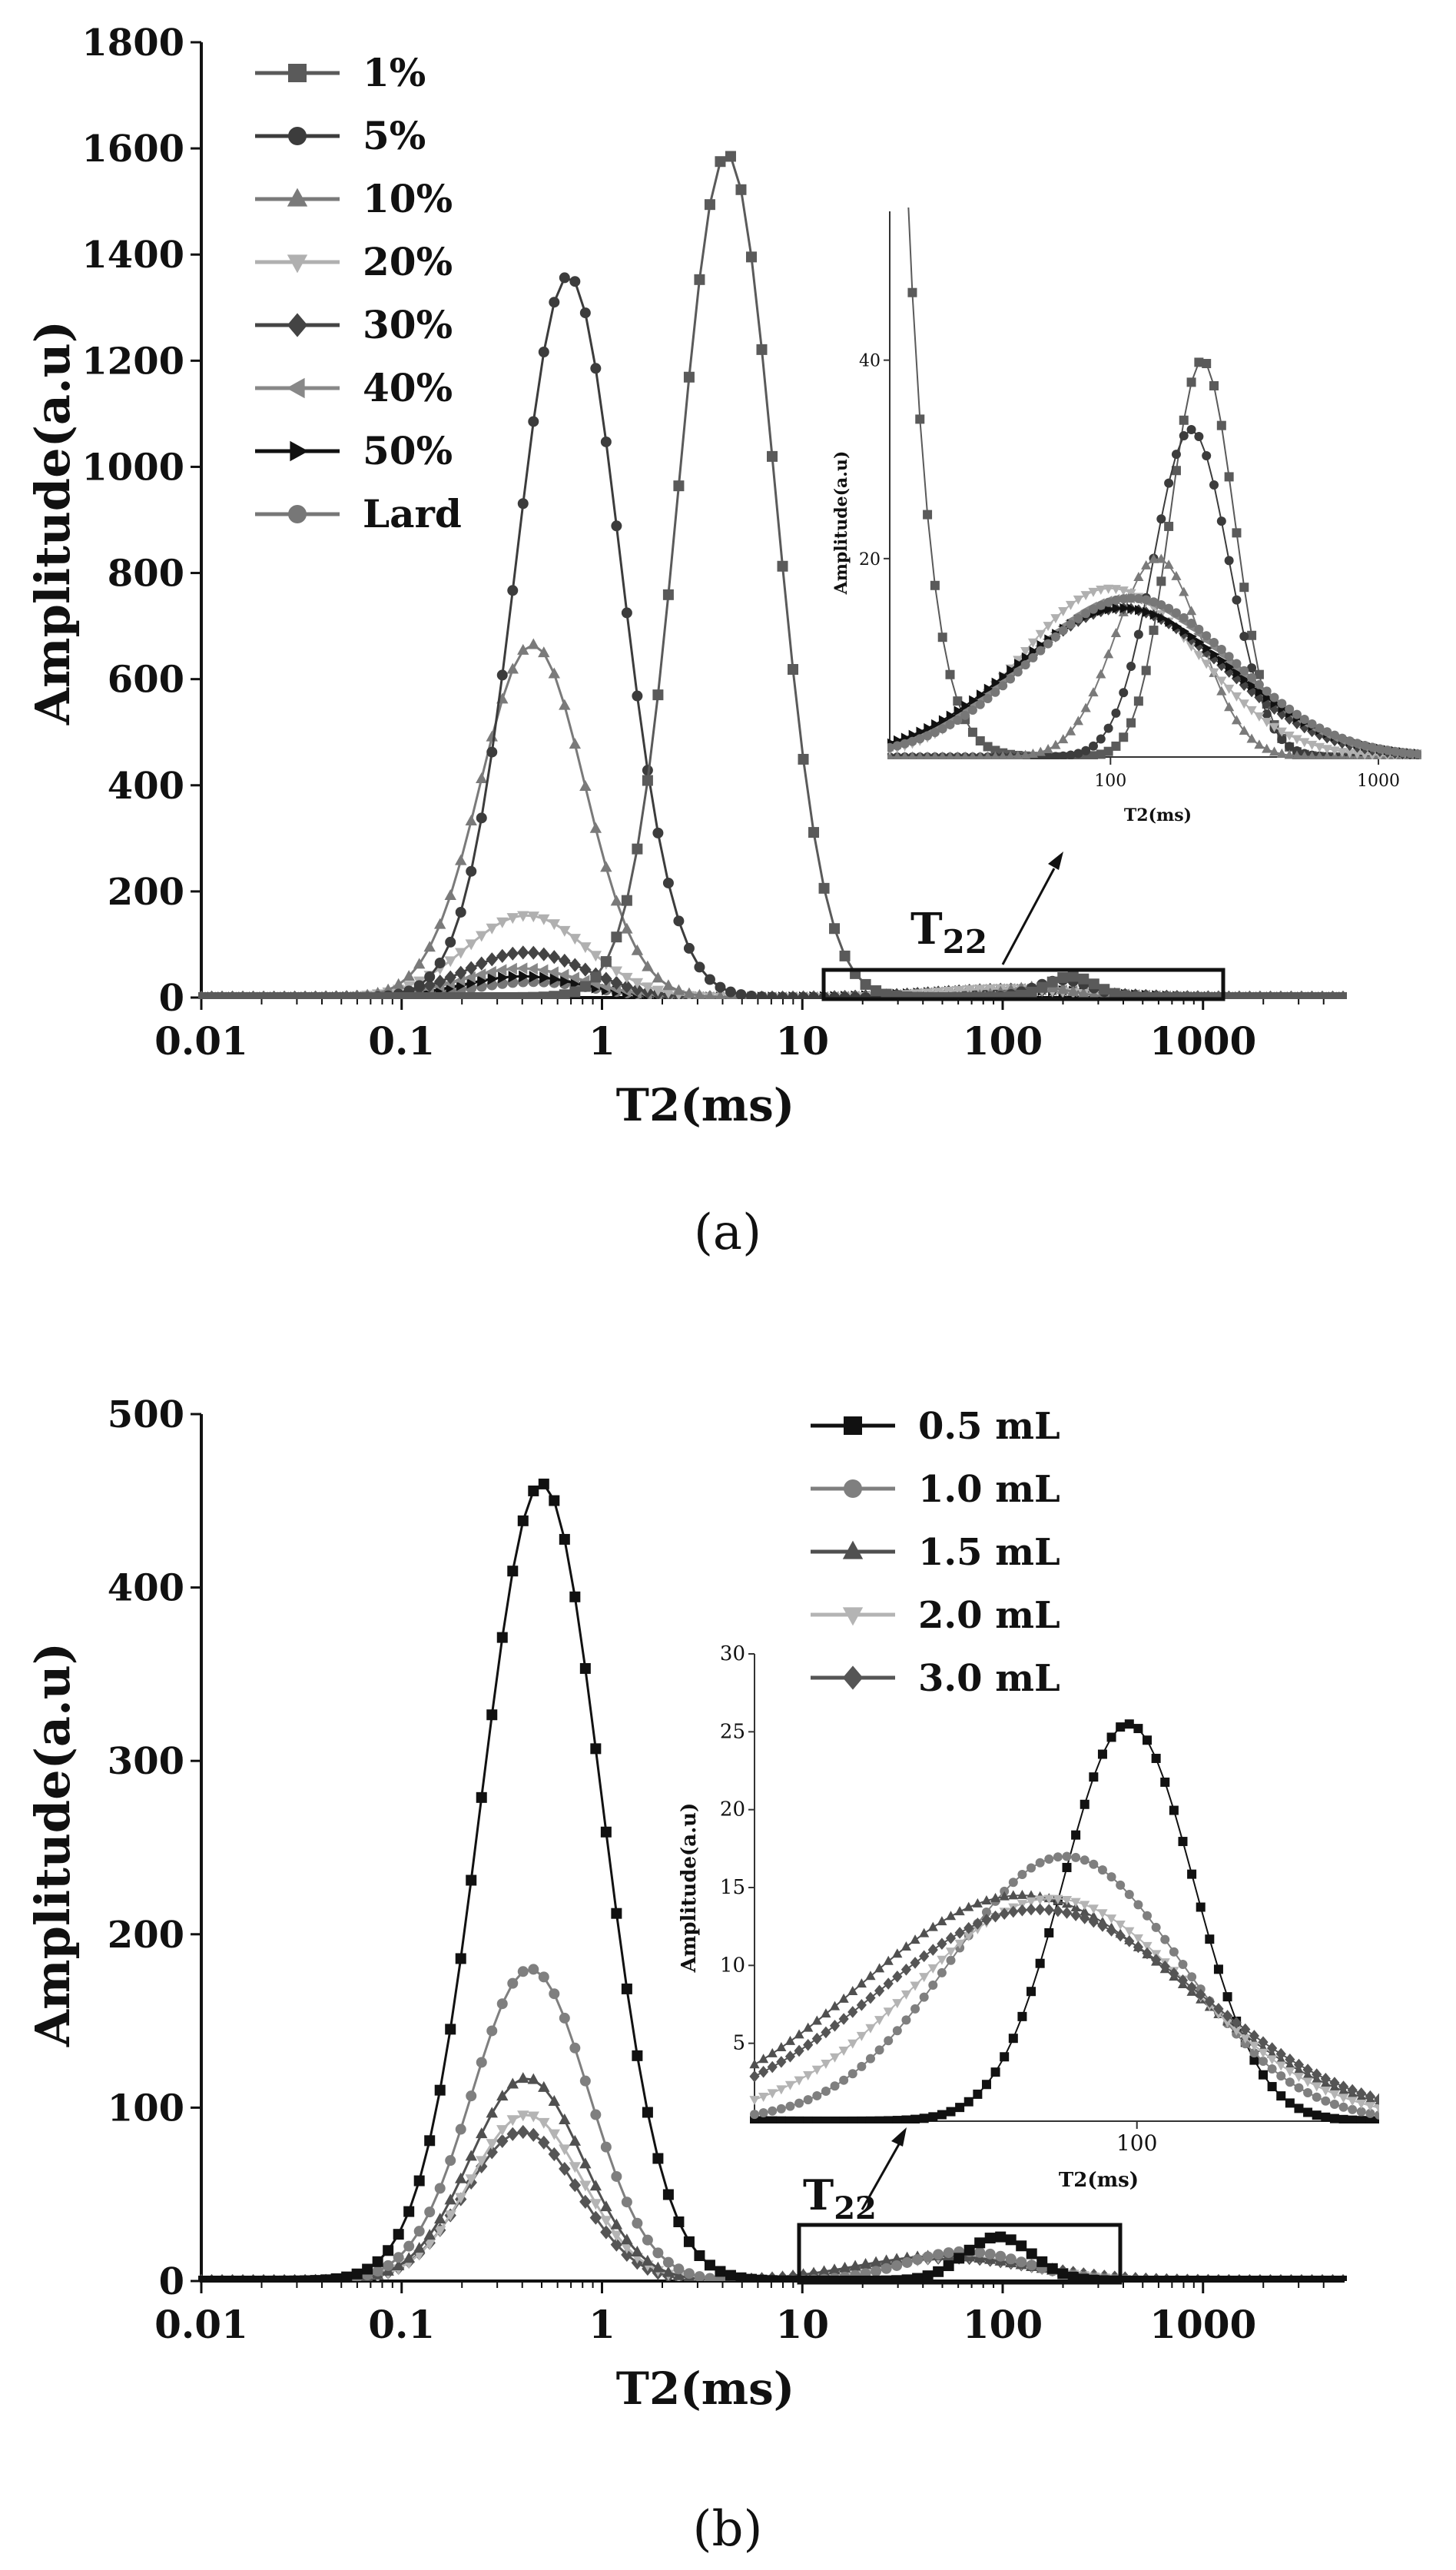 The height and width of the screenshot is (2570, 1456). I want to click on x-axis-label-a: T2(ms), so click(705, 1105).